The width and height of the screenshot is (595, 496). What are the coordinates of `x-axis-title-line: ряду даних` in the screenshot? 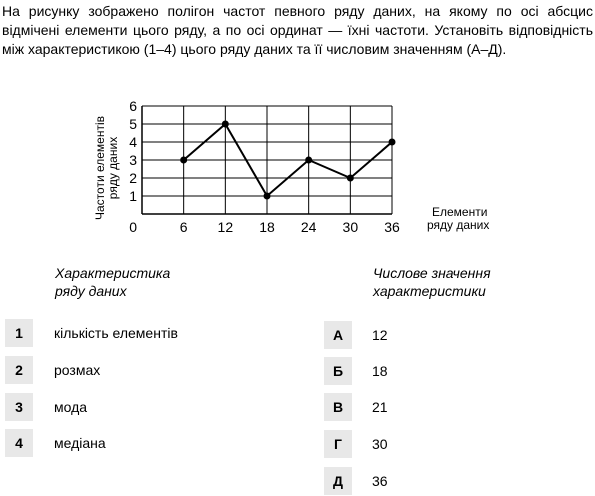 It's located at (458, 225).